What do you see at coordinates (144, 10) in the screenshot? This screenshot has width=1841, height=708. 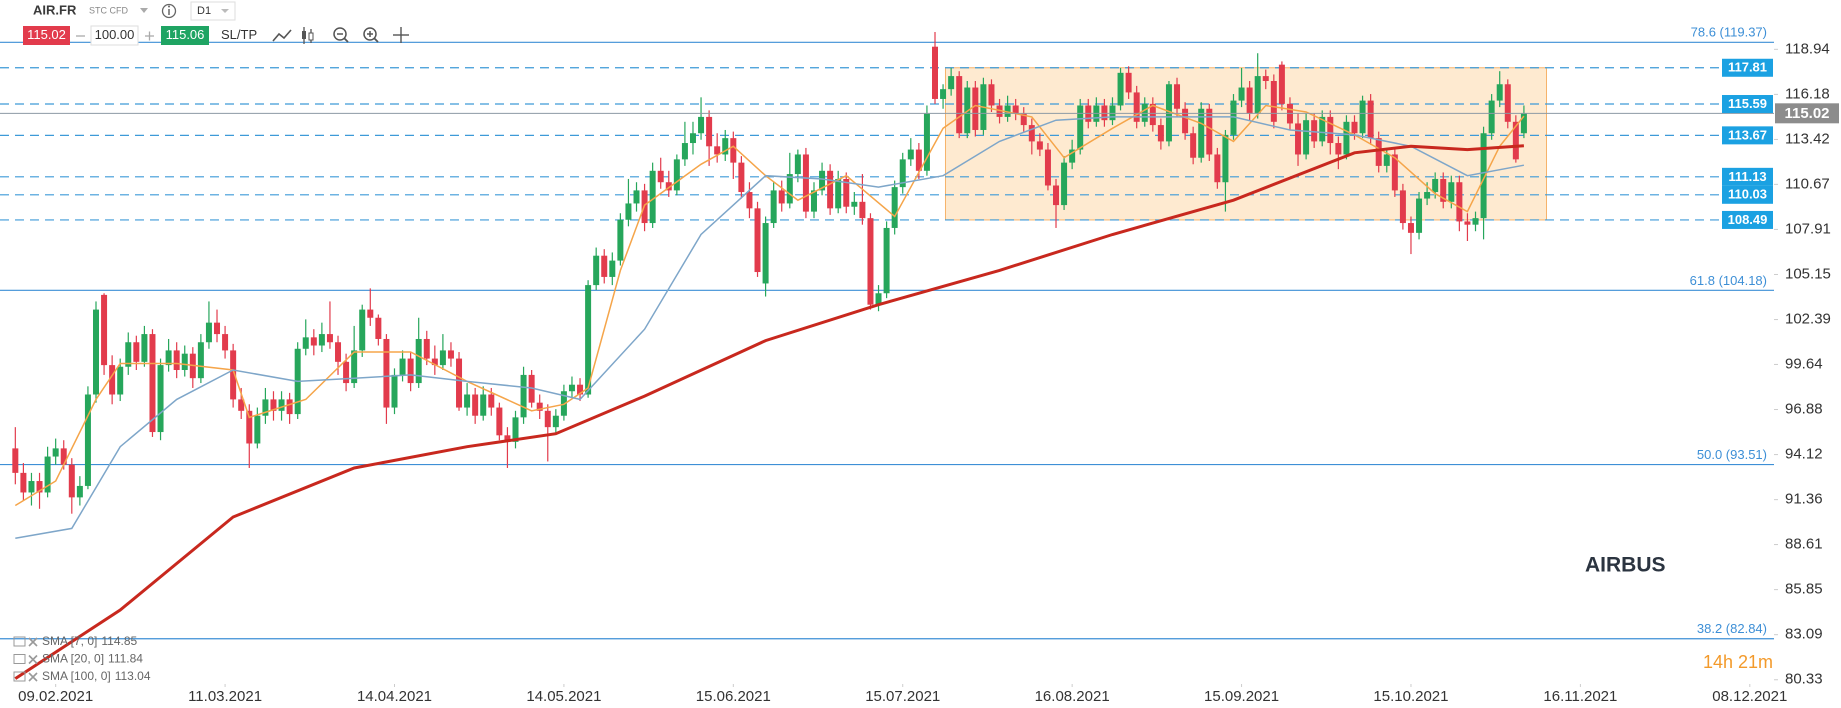 I see `dropdown-arrow` at bounding box center [144, 10].